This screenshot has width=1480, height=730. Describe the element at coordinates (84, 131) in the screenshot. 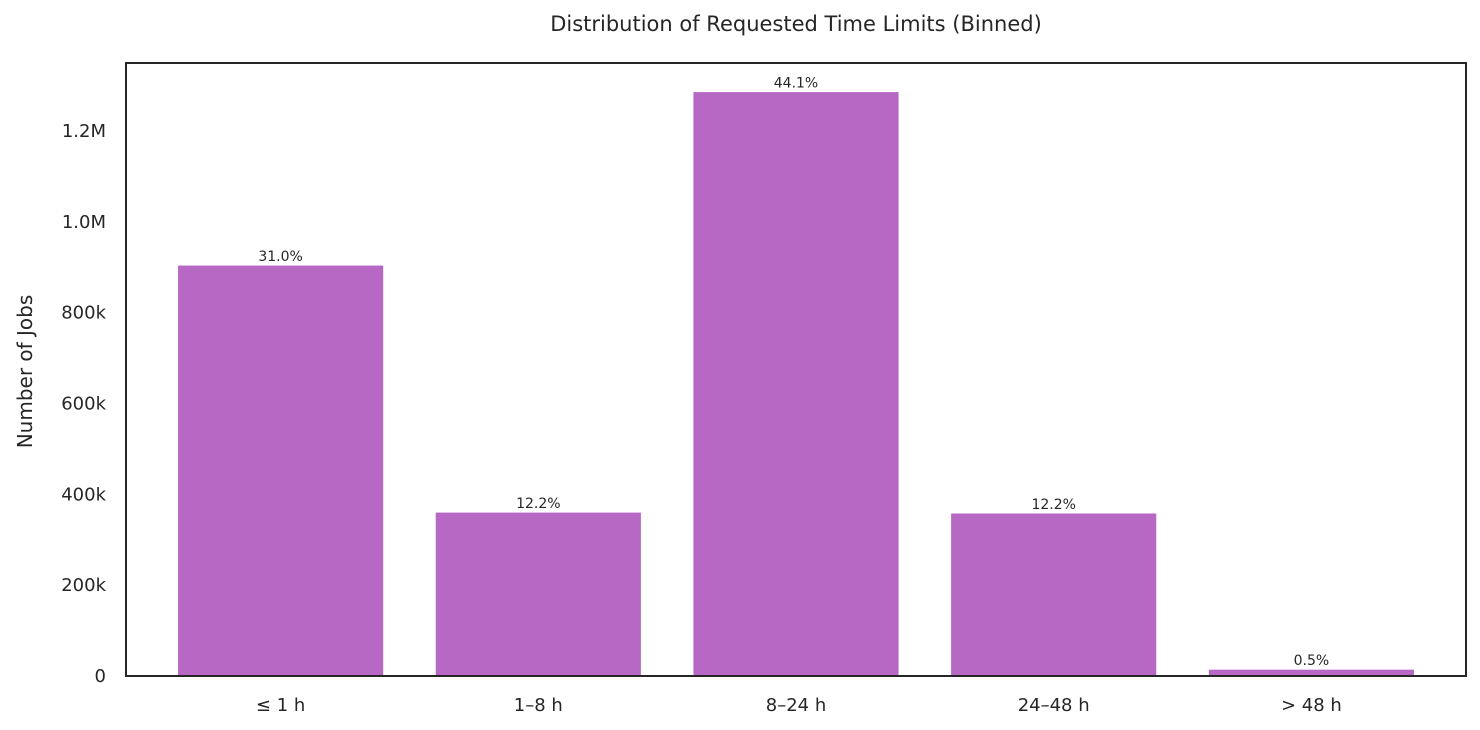

I see `y-tick-label-6: 1.2M` at that location.